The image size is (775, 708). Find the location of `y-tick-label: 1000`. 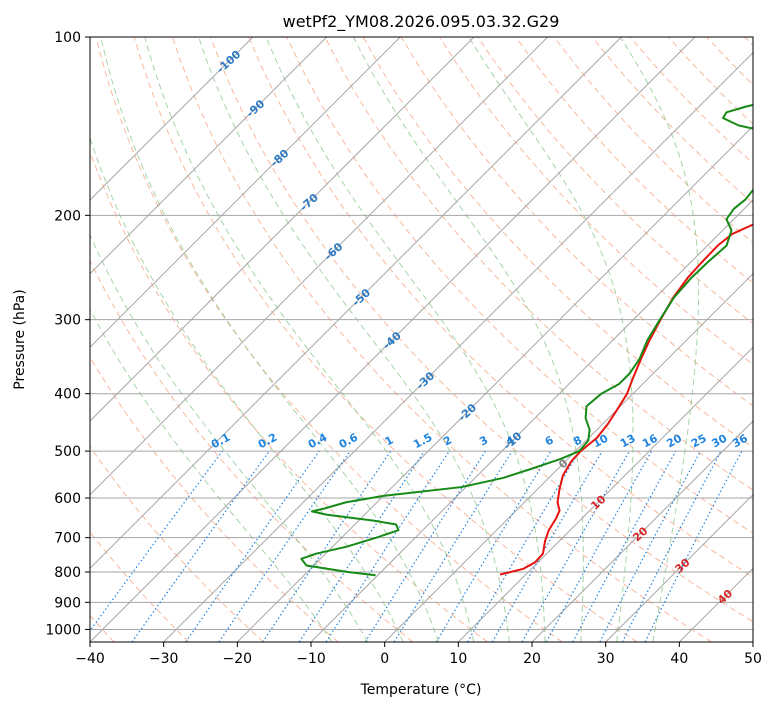

y-tick-label: 1000 is located at coordinates (63, 630).